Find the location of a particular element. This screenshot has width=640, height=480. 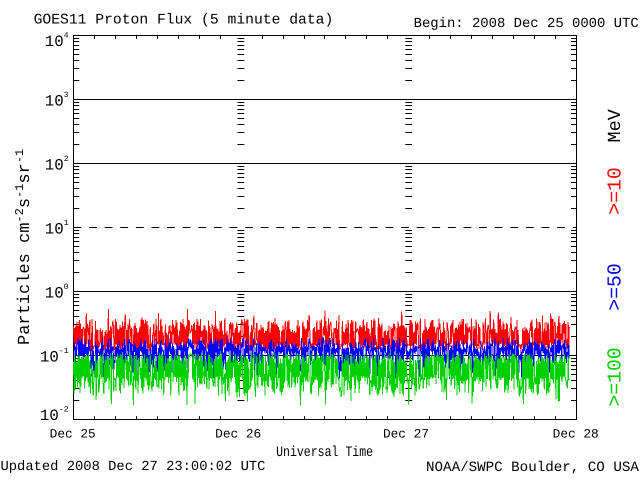

svg-text: >=100 is located at coordinates (616, 376).